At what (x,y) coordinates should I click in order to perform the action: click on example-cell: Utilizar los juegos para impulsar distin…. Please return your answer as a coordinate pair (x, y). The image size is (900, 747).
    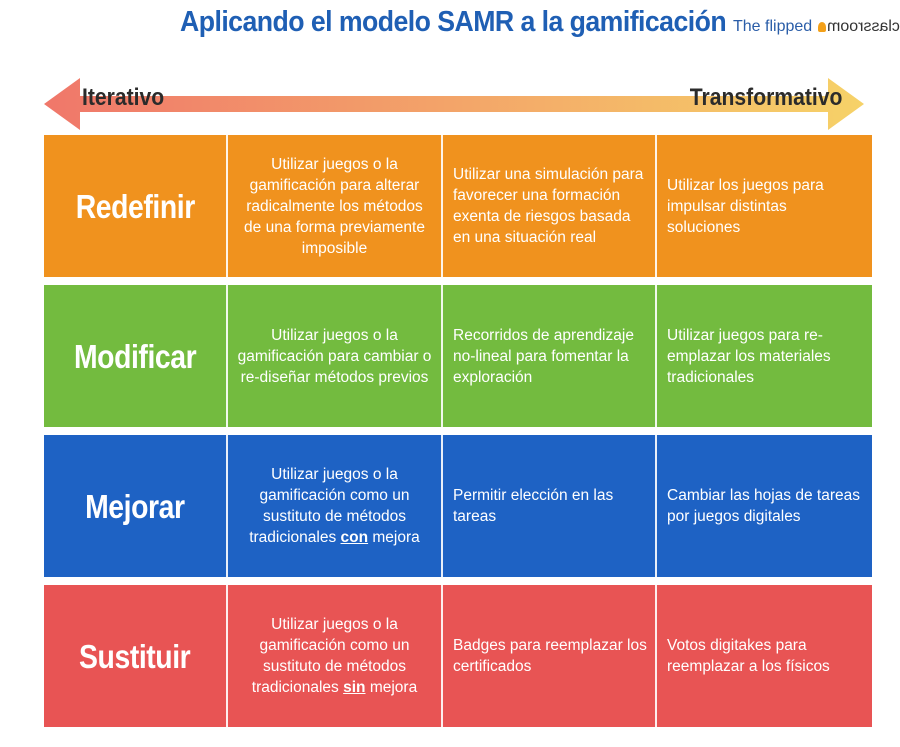
    Looking at the image, I should click on (764, 206).